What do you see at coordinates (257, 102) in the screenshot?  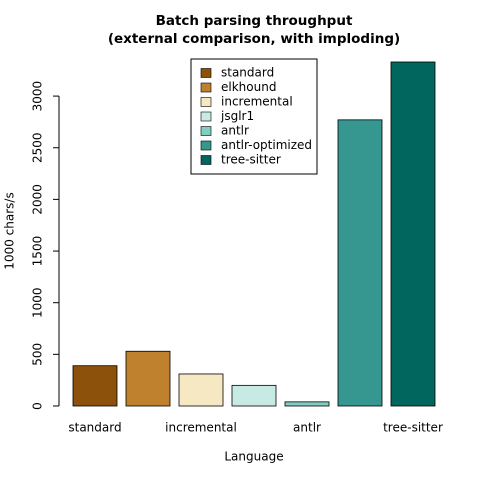 I see `legend-label: incremental` at bounding box center [257, 102].